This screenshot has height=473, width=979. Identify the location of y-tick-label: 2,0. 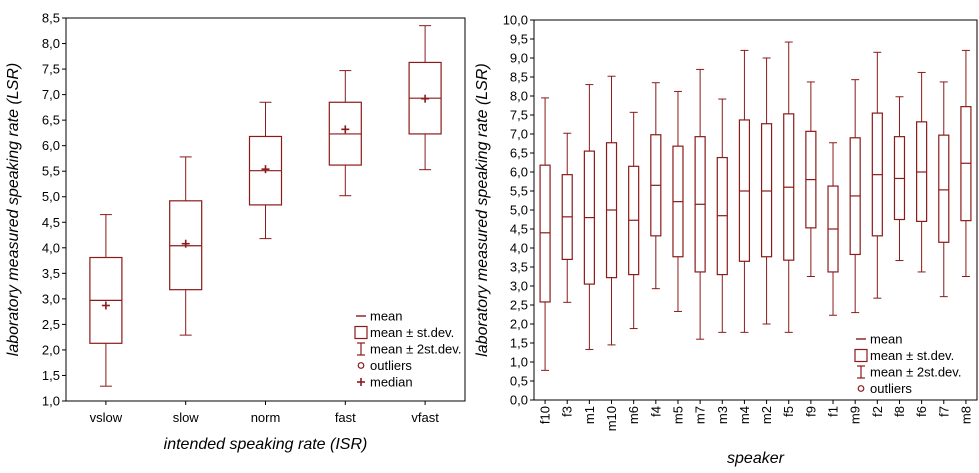
(519, 324).